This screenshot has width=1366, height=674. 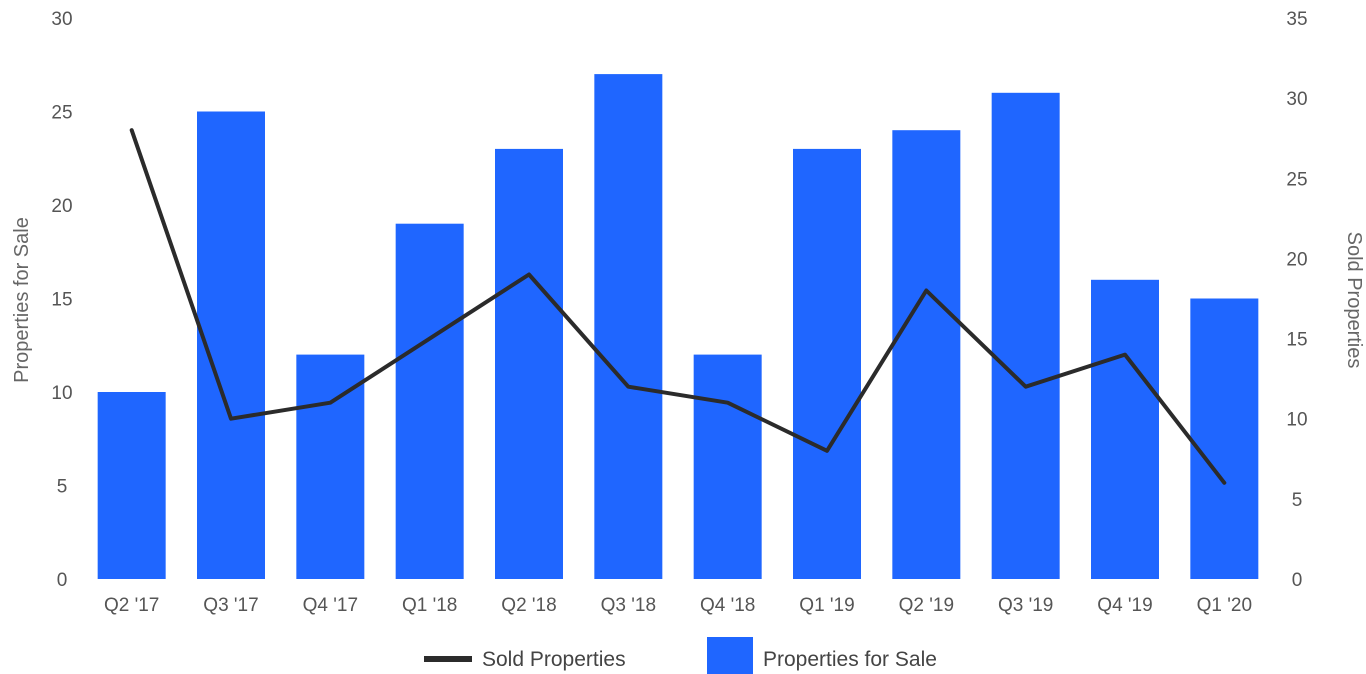 I want to click on legend-label-properties-for-sale: Properties for Sale, so click(x=850, y=659).